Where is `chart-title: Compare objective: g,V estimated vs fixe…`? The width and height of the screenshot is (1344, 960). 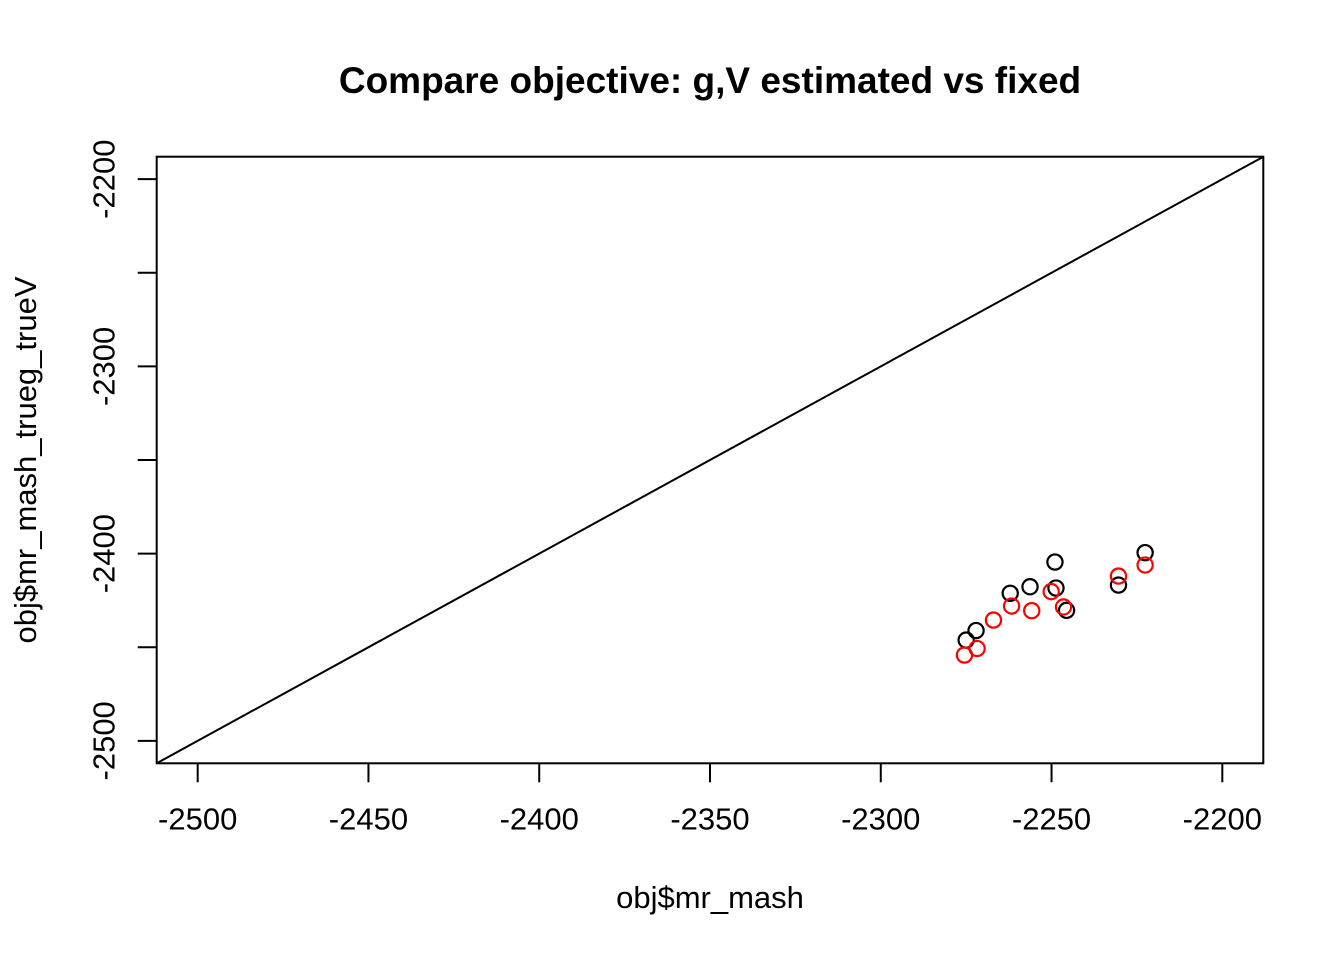
chart-title: Compare objective: g,V estimated vs fixe… is located at coordinates (710, 80).